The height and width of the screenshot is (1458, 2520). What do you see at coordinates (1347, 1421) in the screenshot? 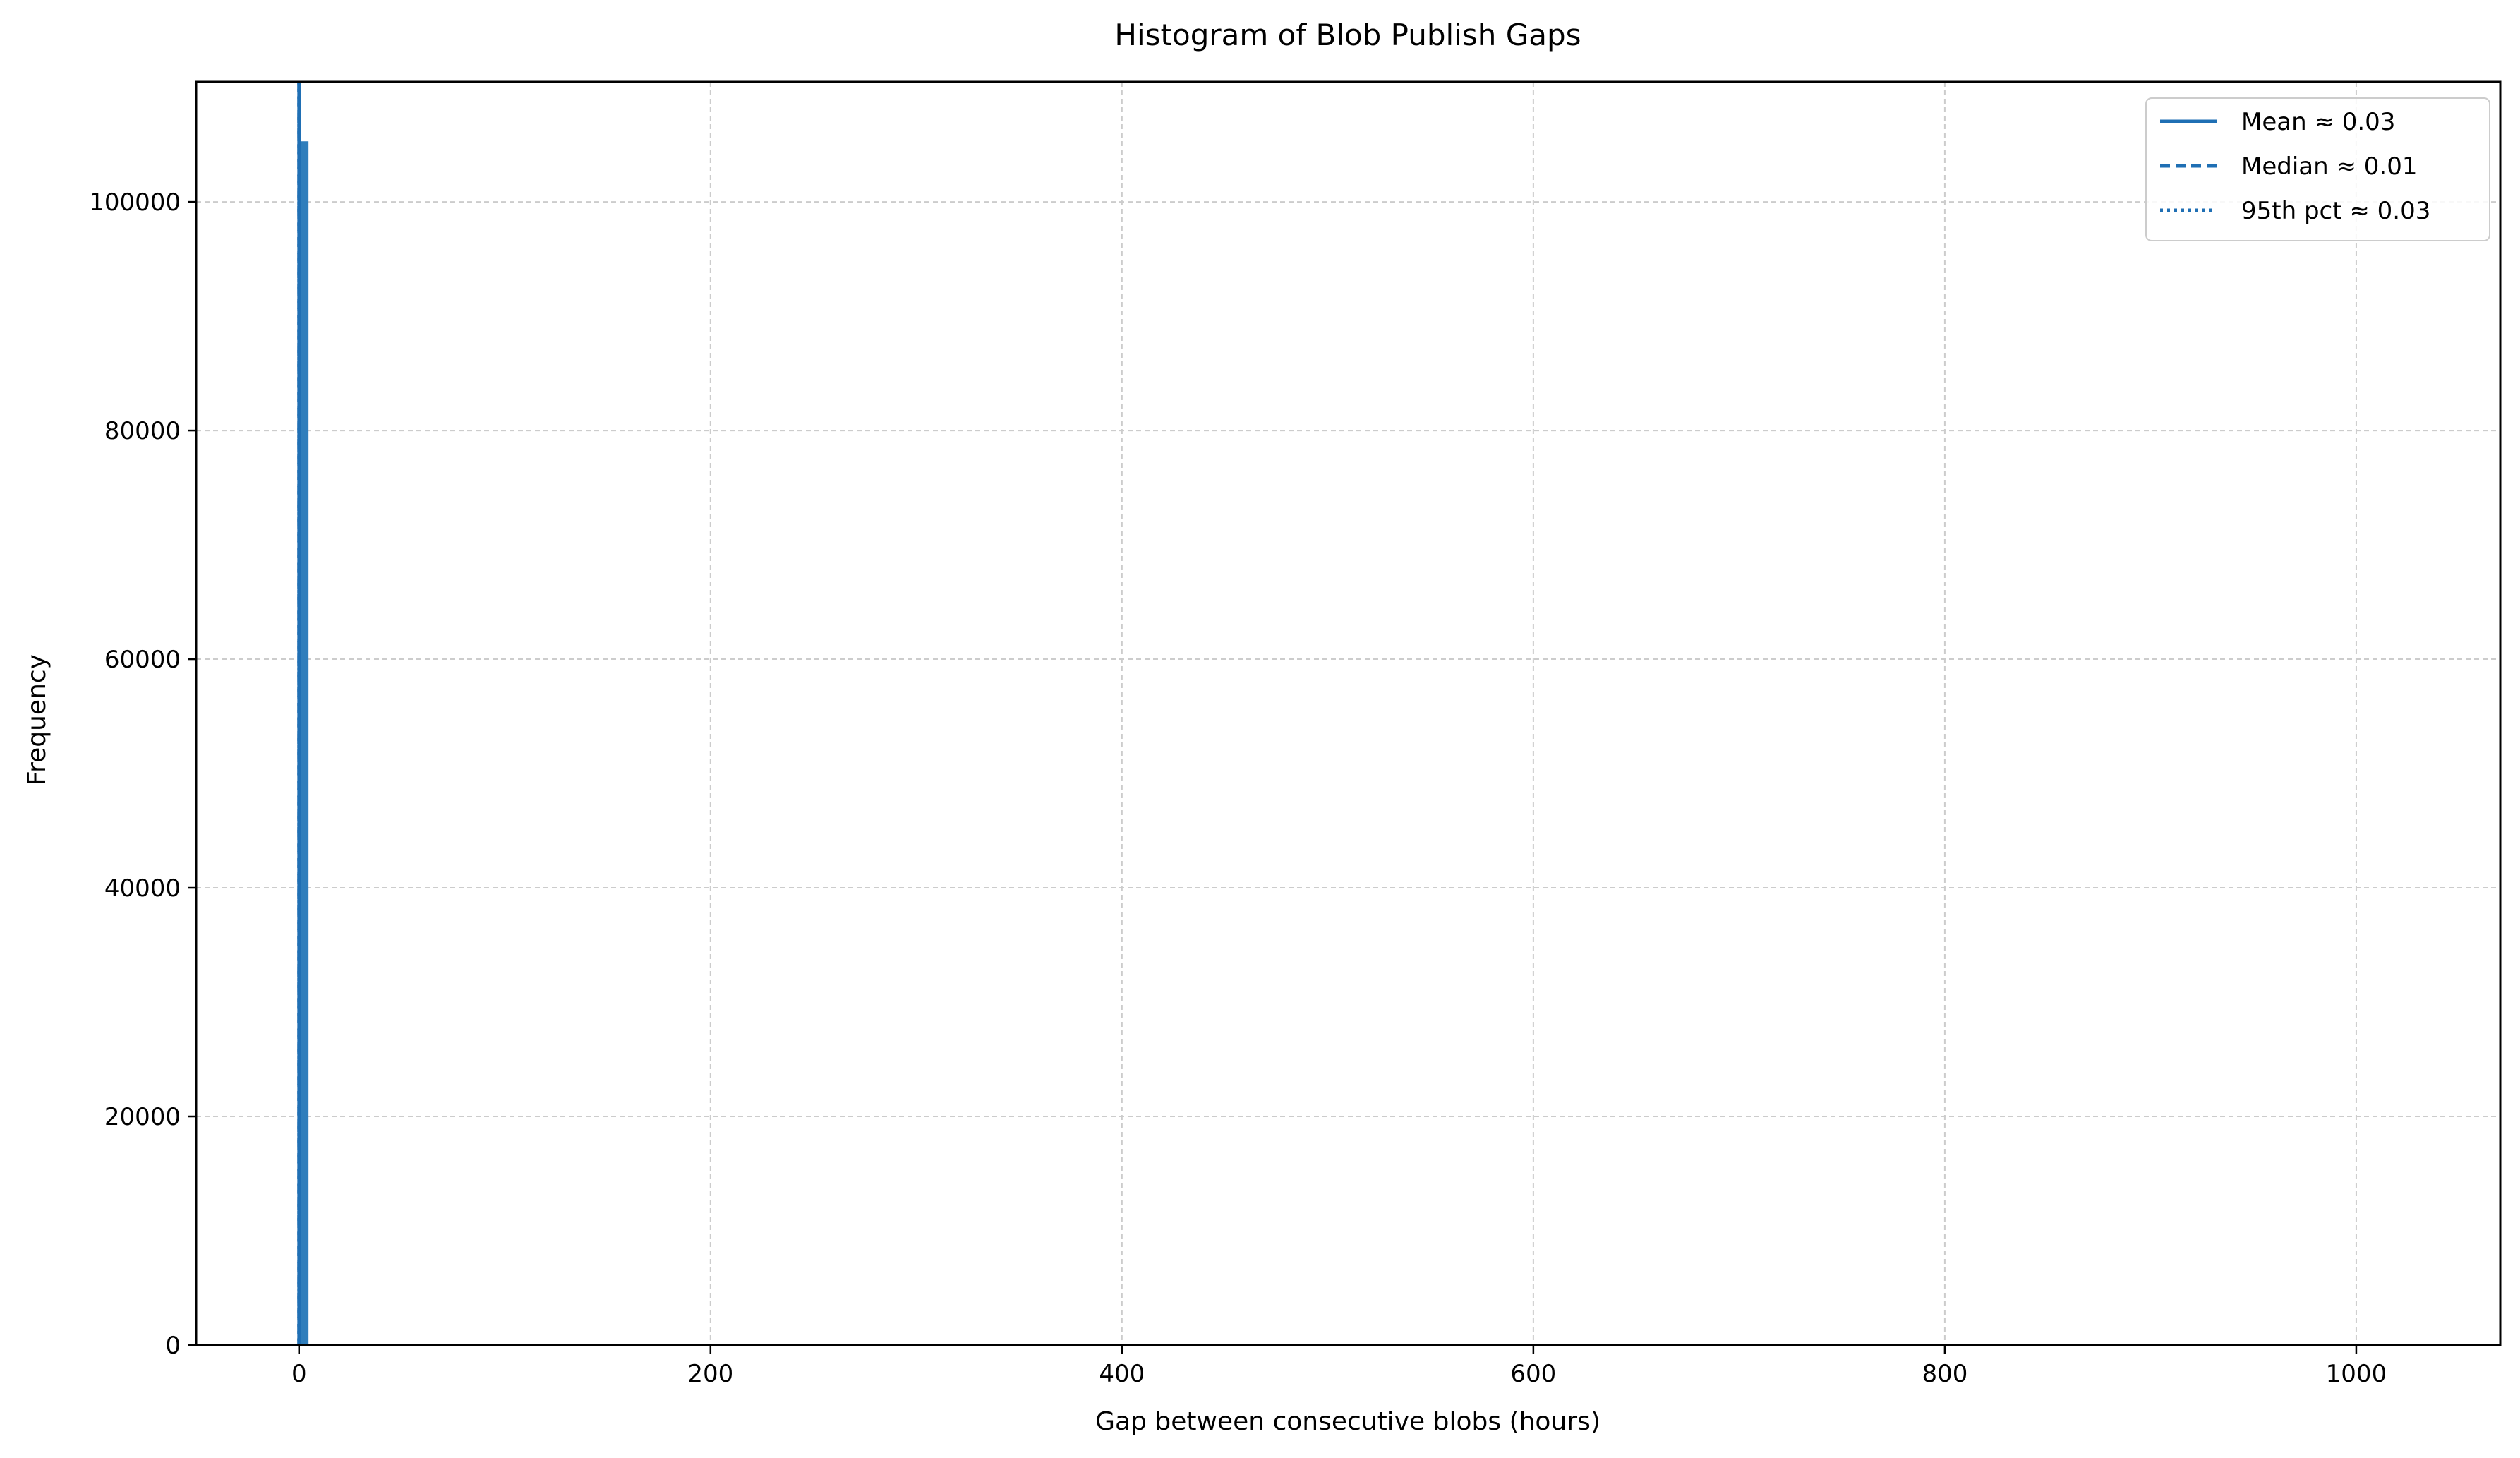
I see `x-axis-label: Gap between consecutive blobs (hours)` at bounding box center [1347, 1421].